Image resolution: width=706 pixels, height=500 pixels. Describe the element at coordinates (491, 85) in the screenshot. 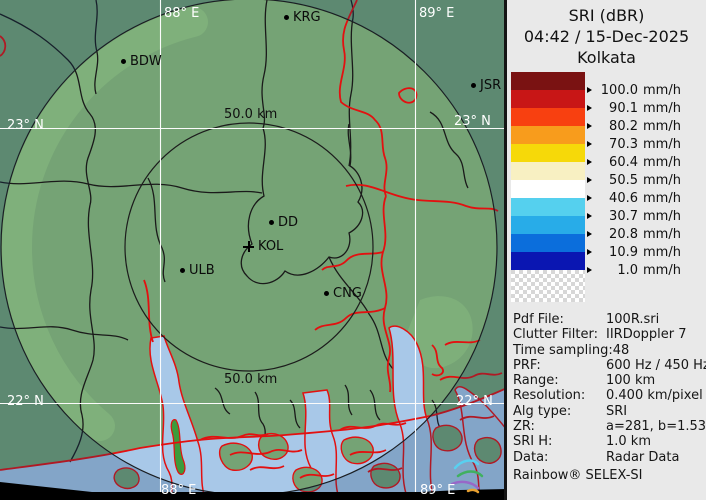

I see `city-label: JSR` at that location.